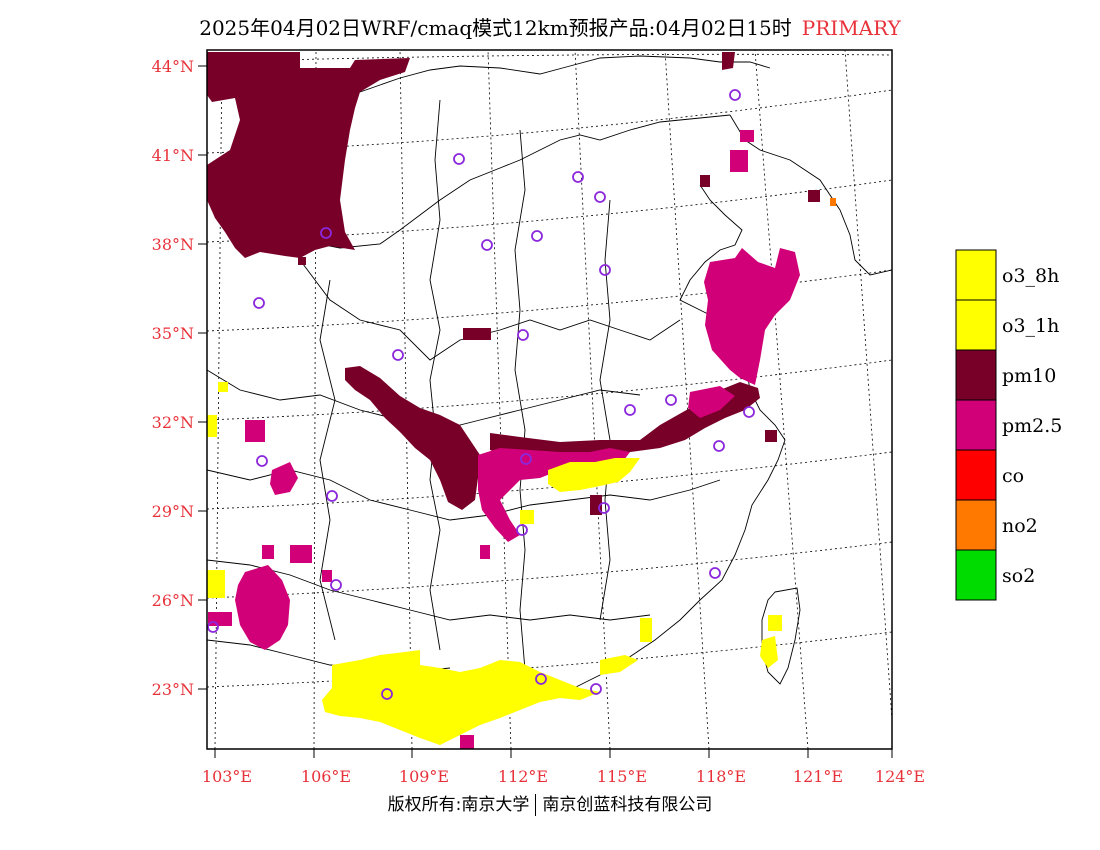  Describe the element at coordinates (173, 155) in the screenshot. I see `lat-label: 41°N` at that location.